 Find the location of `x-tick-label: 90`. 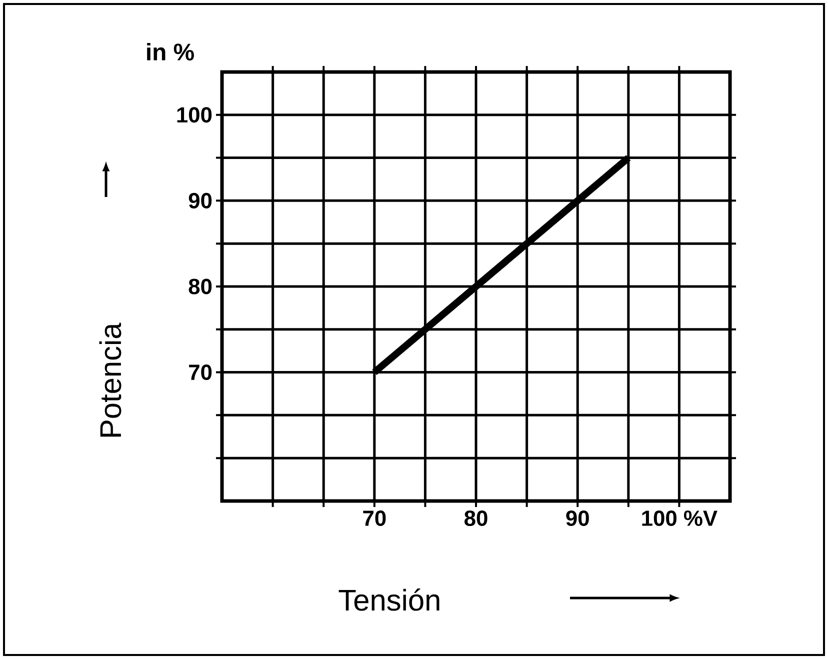

x-tick-label: 90 is located at coordinates (577, 518).